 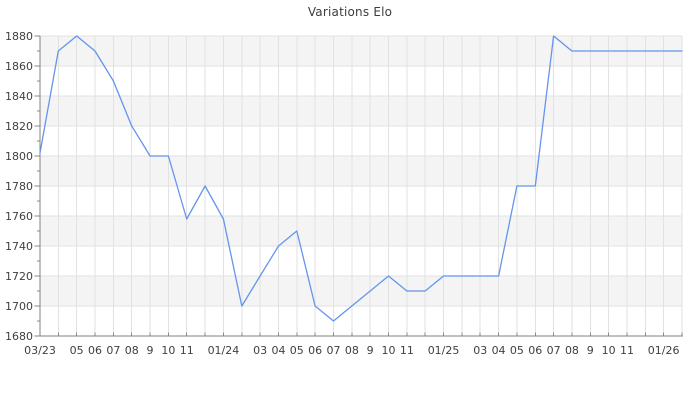 I want to click on y-tick-label: 1780, so click(x=19, y=186).